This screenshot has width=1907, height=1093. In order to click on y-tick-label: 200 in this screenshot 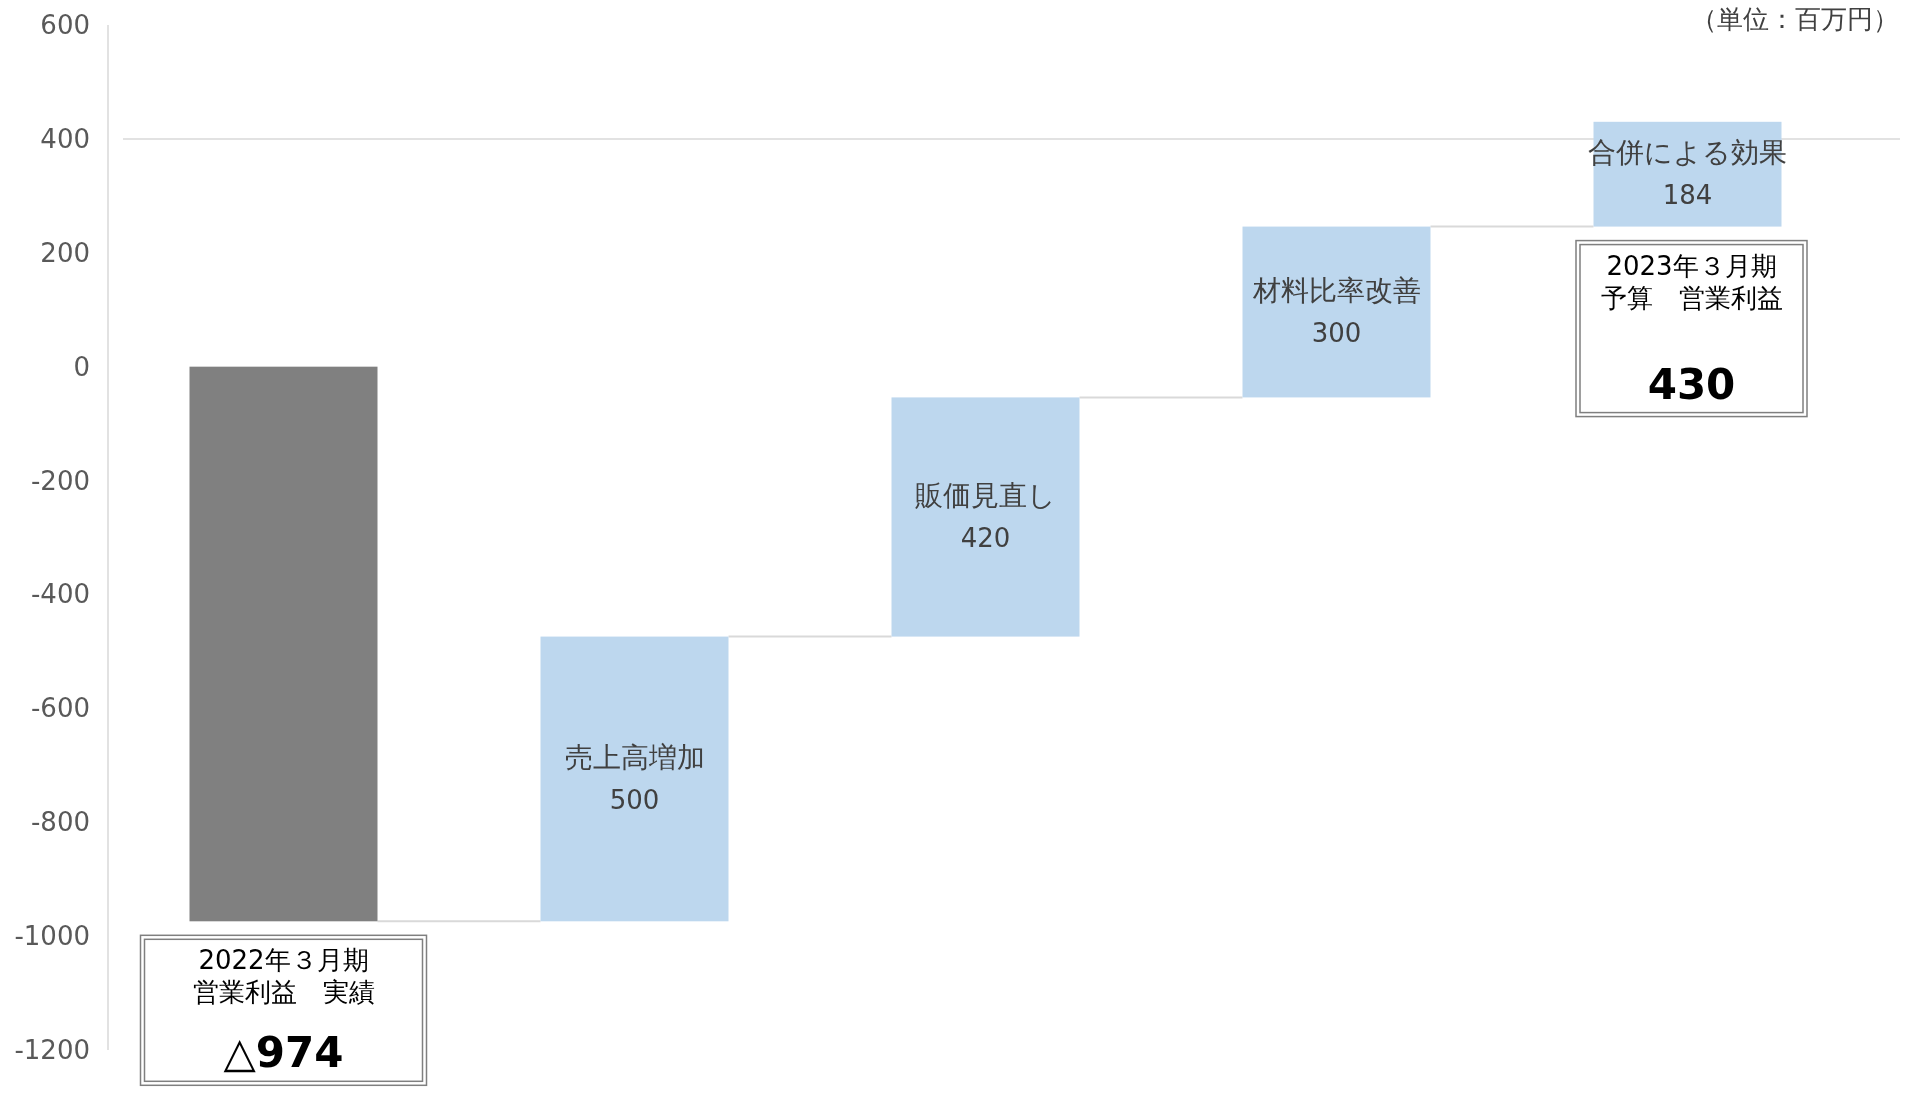, I will do `click(65, 252)`.